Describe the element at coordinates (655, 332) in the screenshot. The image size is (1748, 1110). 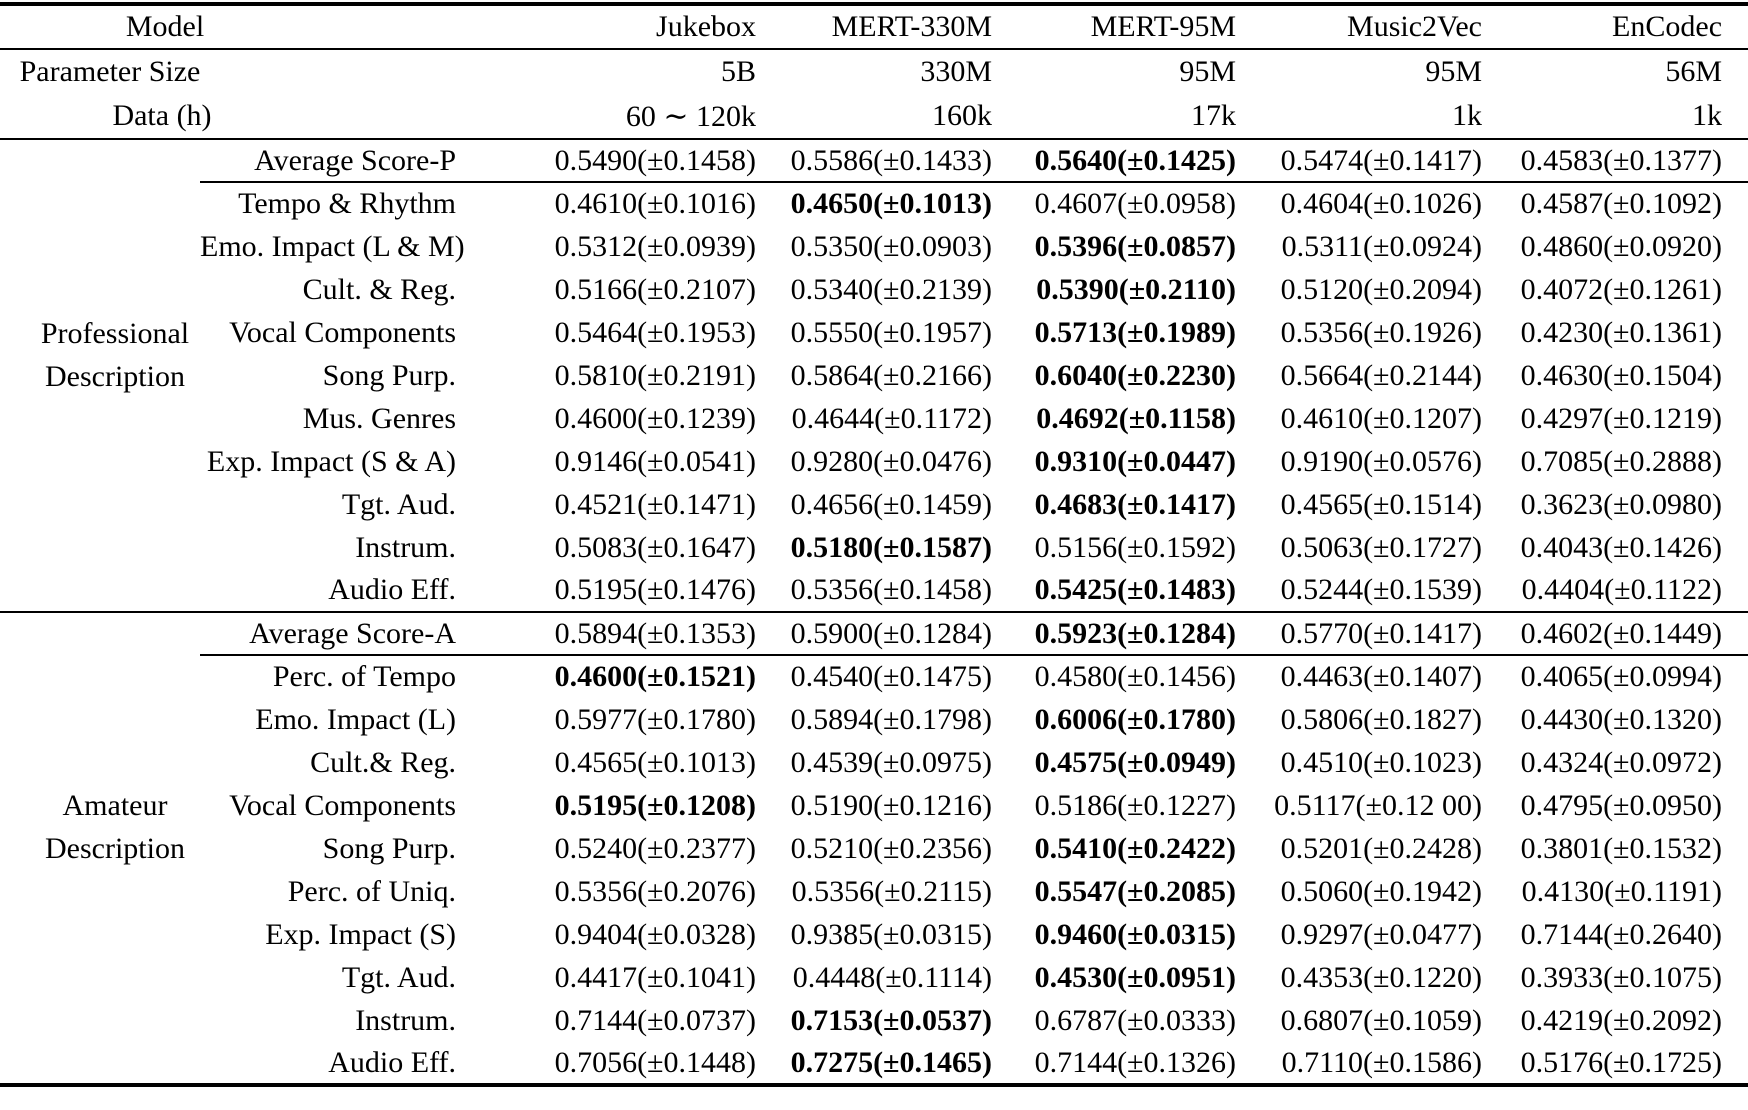
I see `value-cell: 0.5464(±0.1953)` at that location.